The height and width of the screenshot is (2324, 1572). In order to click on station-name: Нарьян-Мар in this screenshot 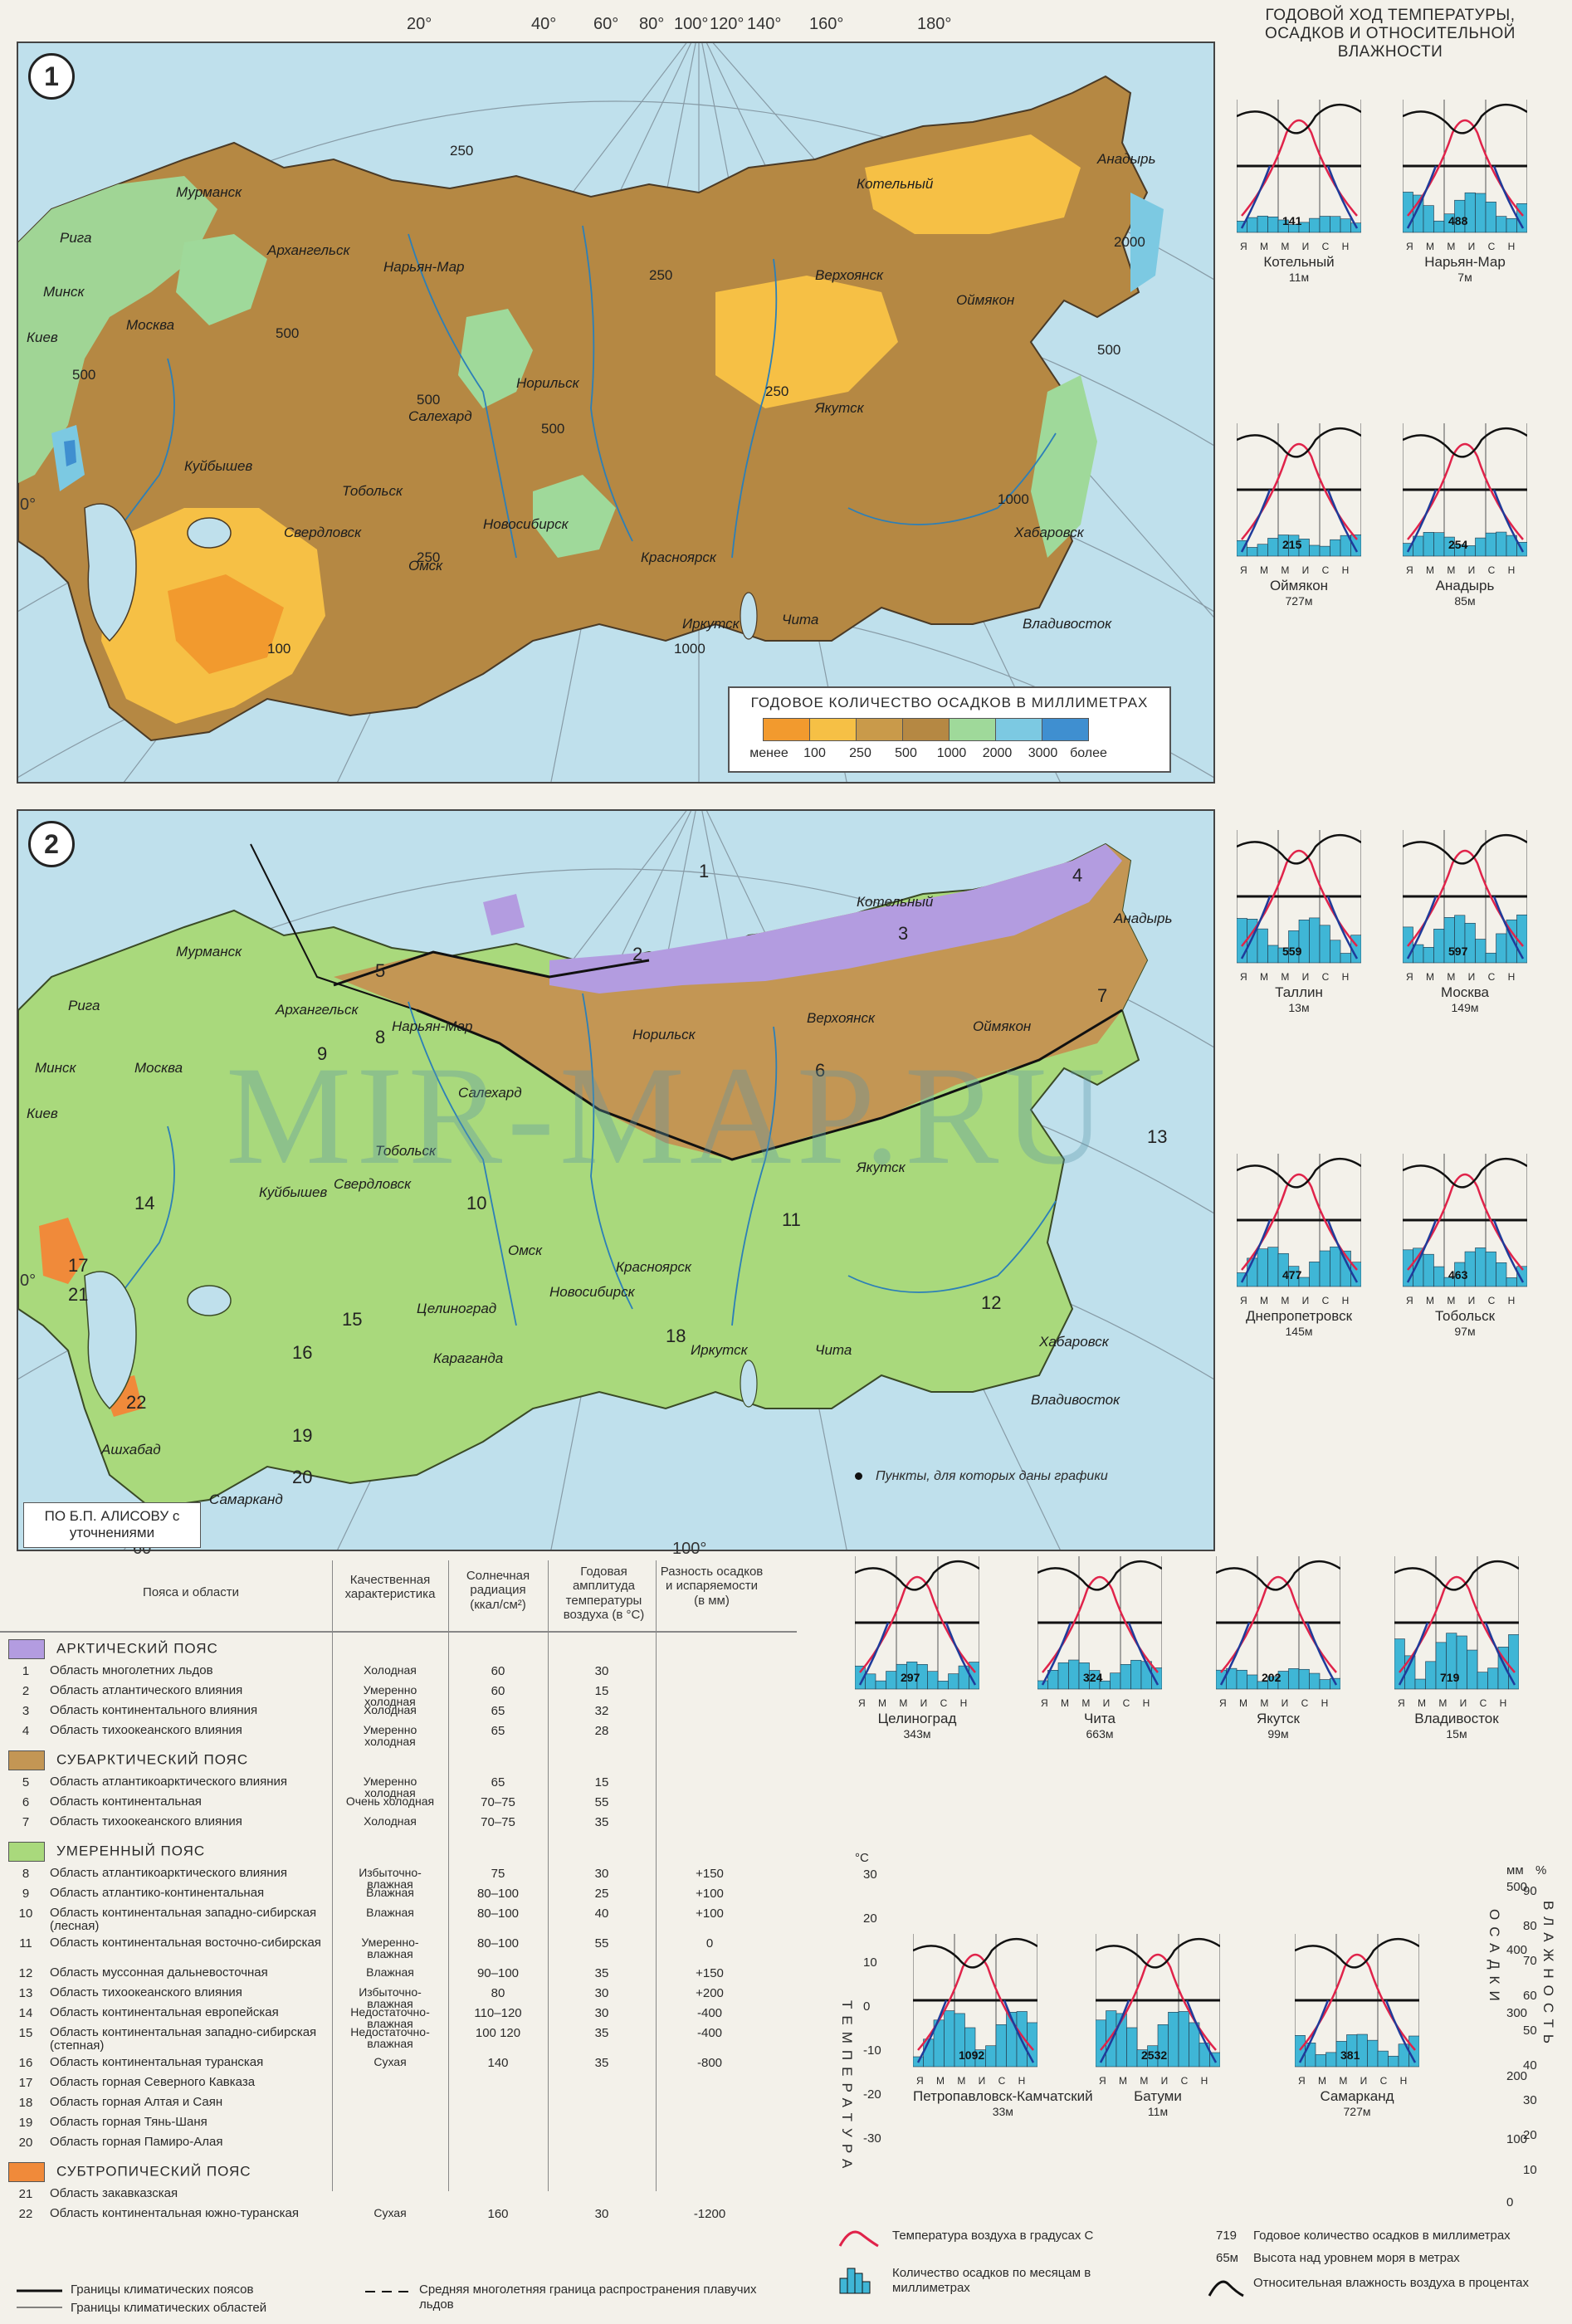, I will do `click(1465, 262)`.